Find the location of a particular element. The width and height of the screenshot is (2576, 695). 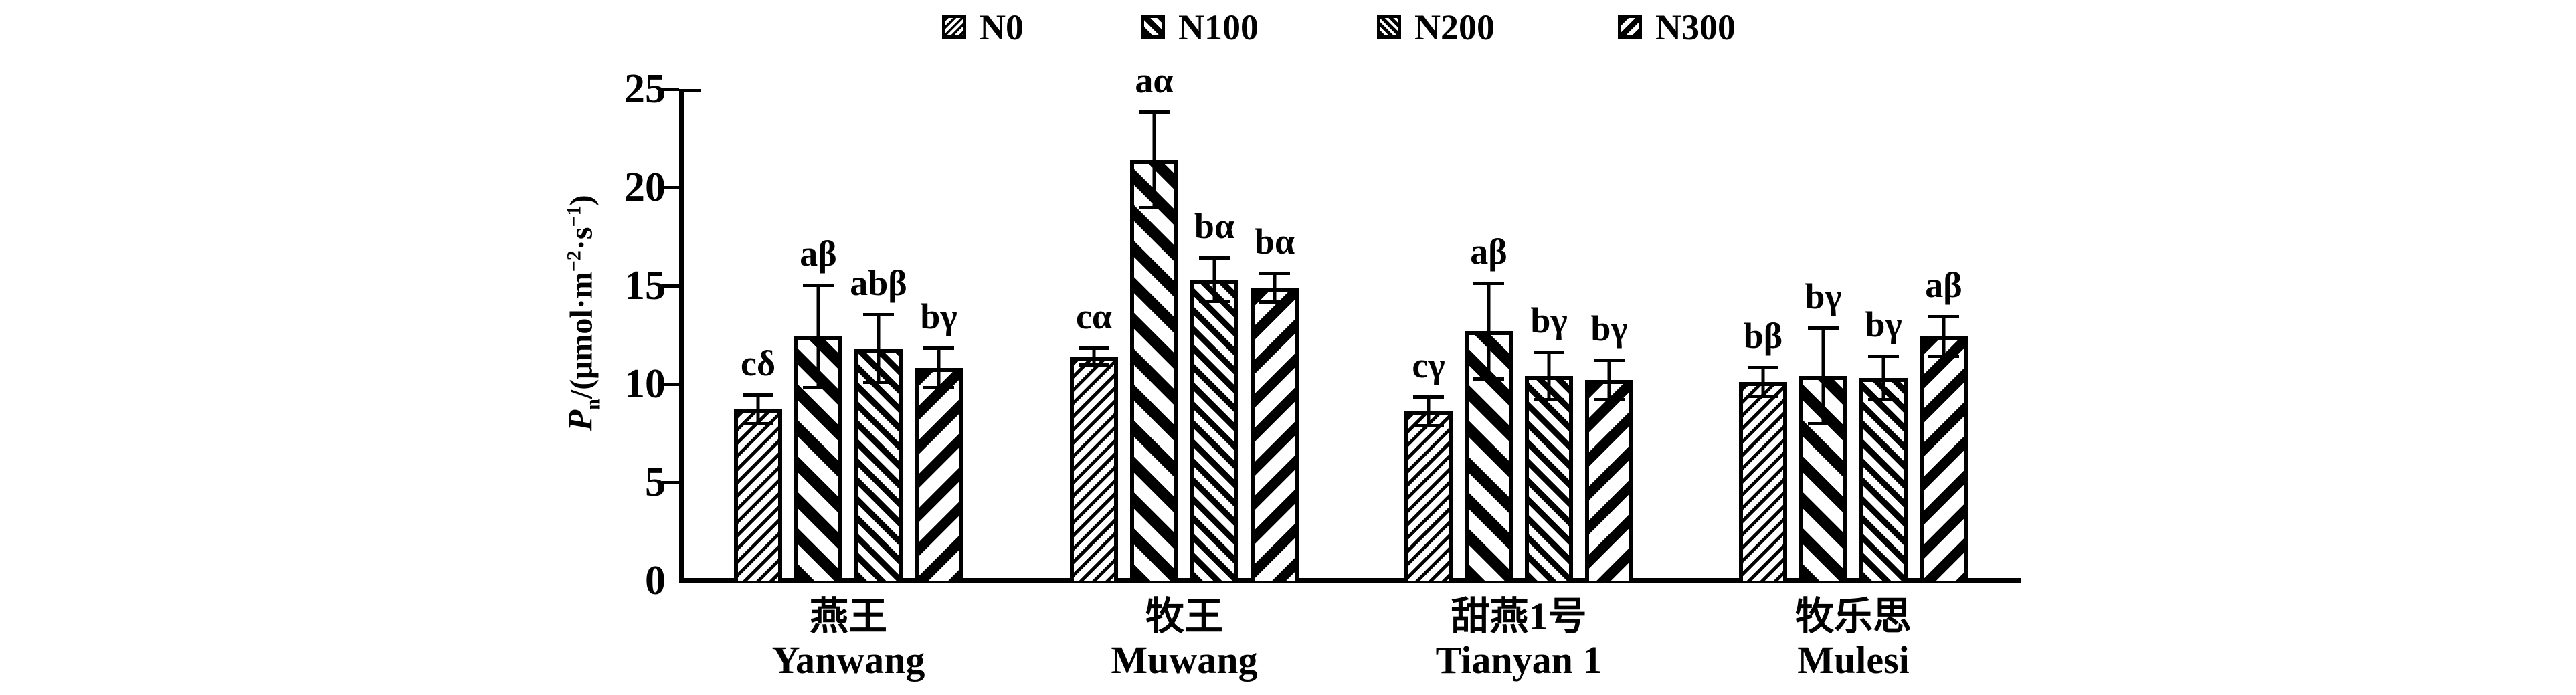

category-label-en: Tianyan 1 is located at coordinates (1519, 660).